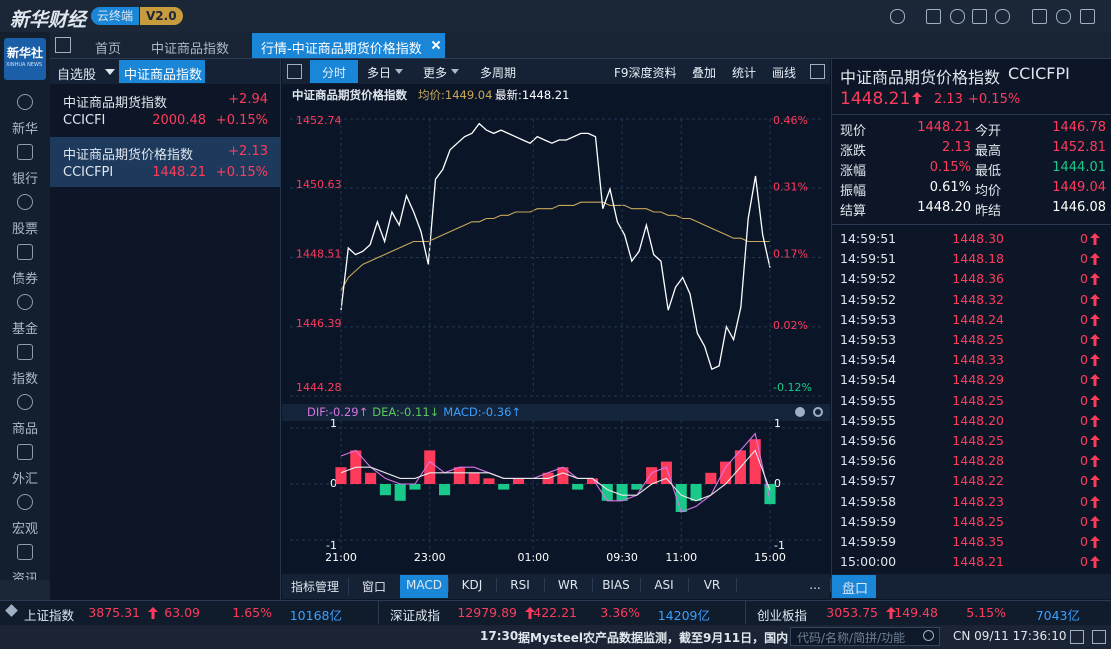  I want to click on watchlist-tab: 中证商品指数, so click(163, 75).